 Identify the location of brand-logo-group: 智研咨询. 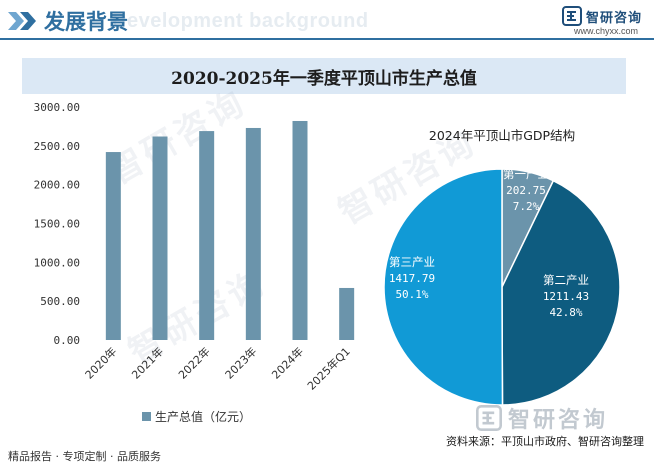
(601, 16).